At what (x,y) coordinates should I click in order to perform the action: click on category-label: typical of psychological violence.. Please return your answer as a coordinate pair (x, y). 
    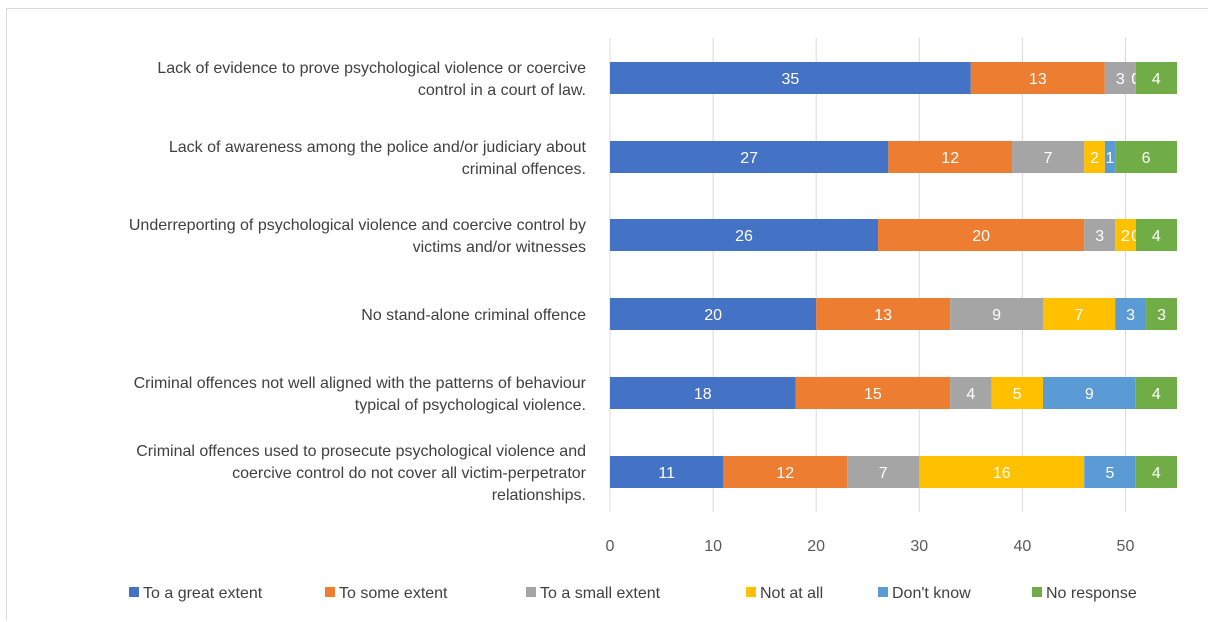
    Looking at the image, I should click on (470, 405).